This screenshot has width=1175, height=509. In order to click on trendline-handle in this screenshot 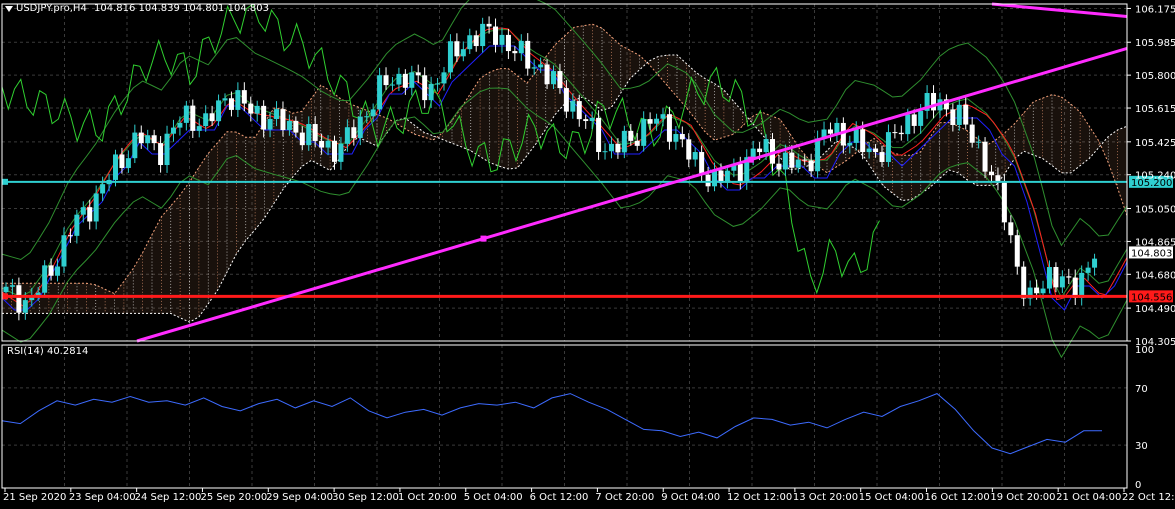, I will do `click(483, 238)`.